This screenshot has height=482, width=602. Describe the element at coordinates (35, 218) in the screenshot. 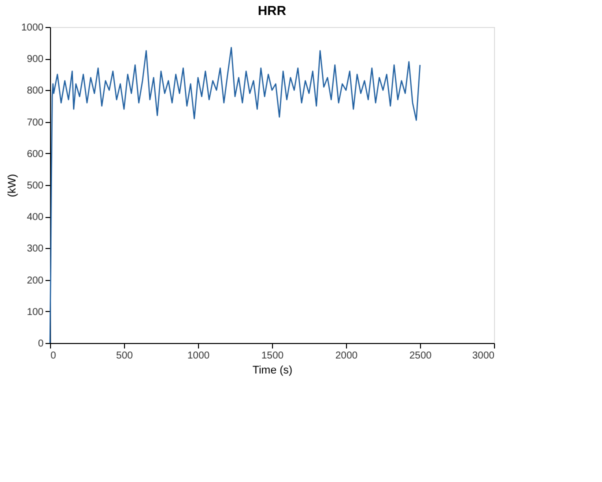

I see `y-tick-label: 400` at that location.